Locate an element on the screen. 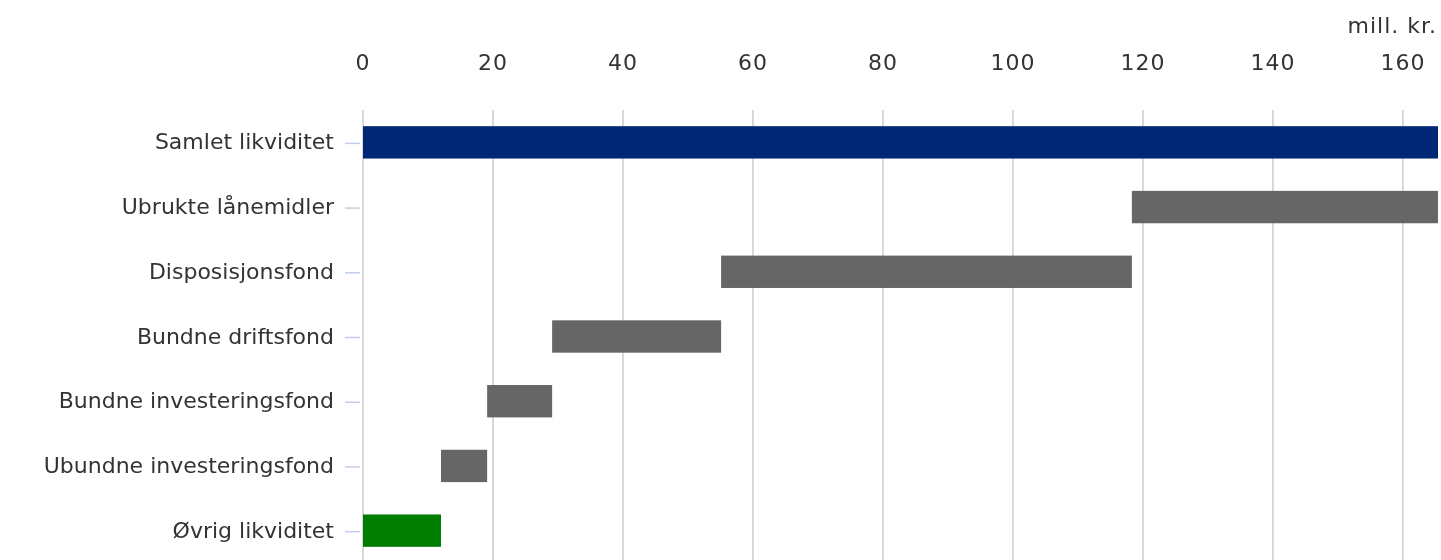  x-tick-label: 100 is located at coordinates (1013, 62).